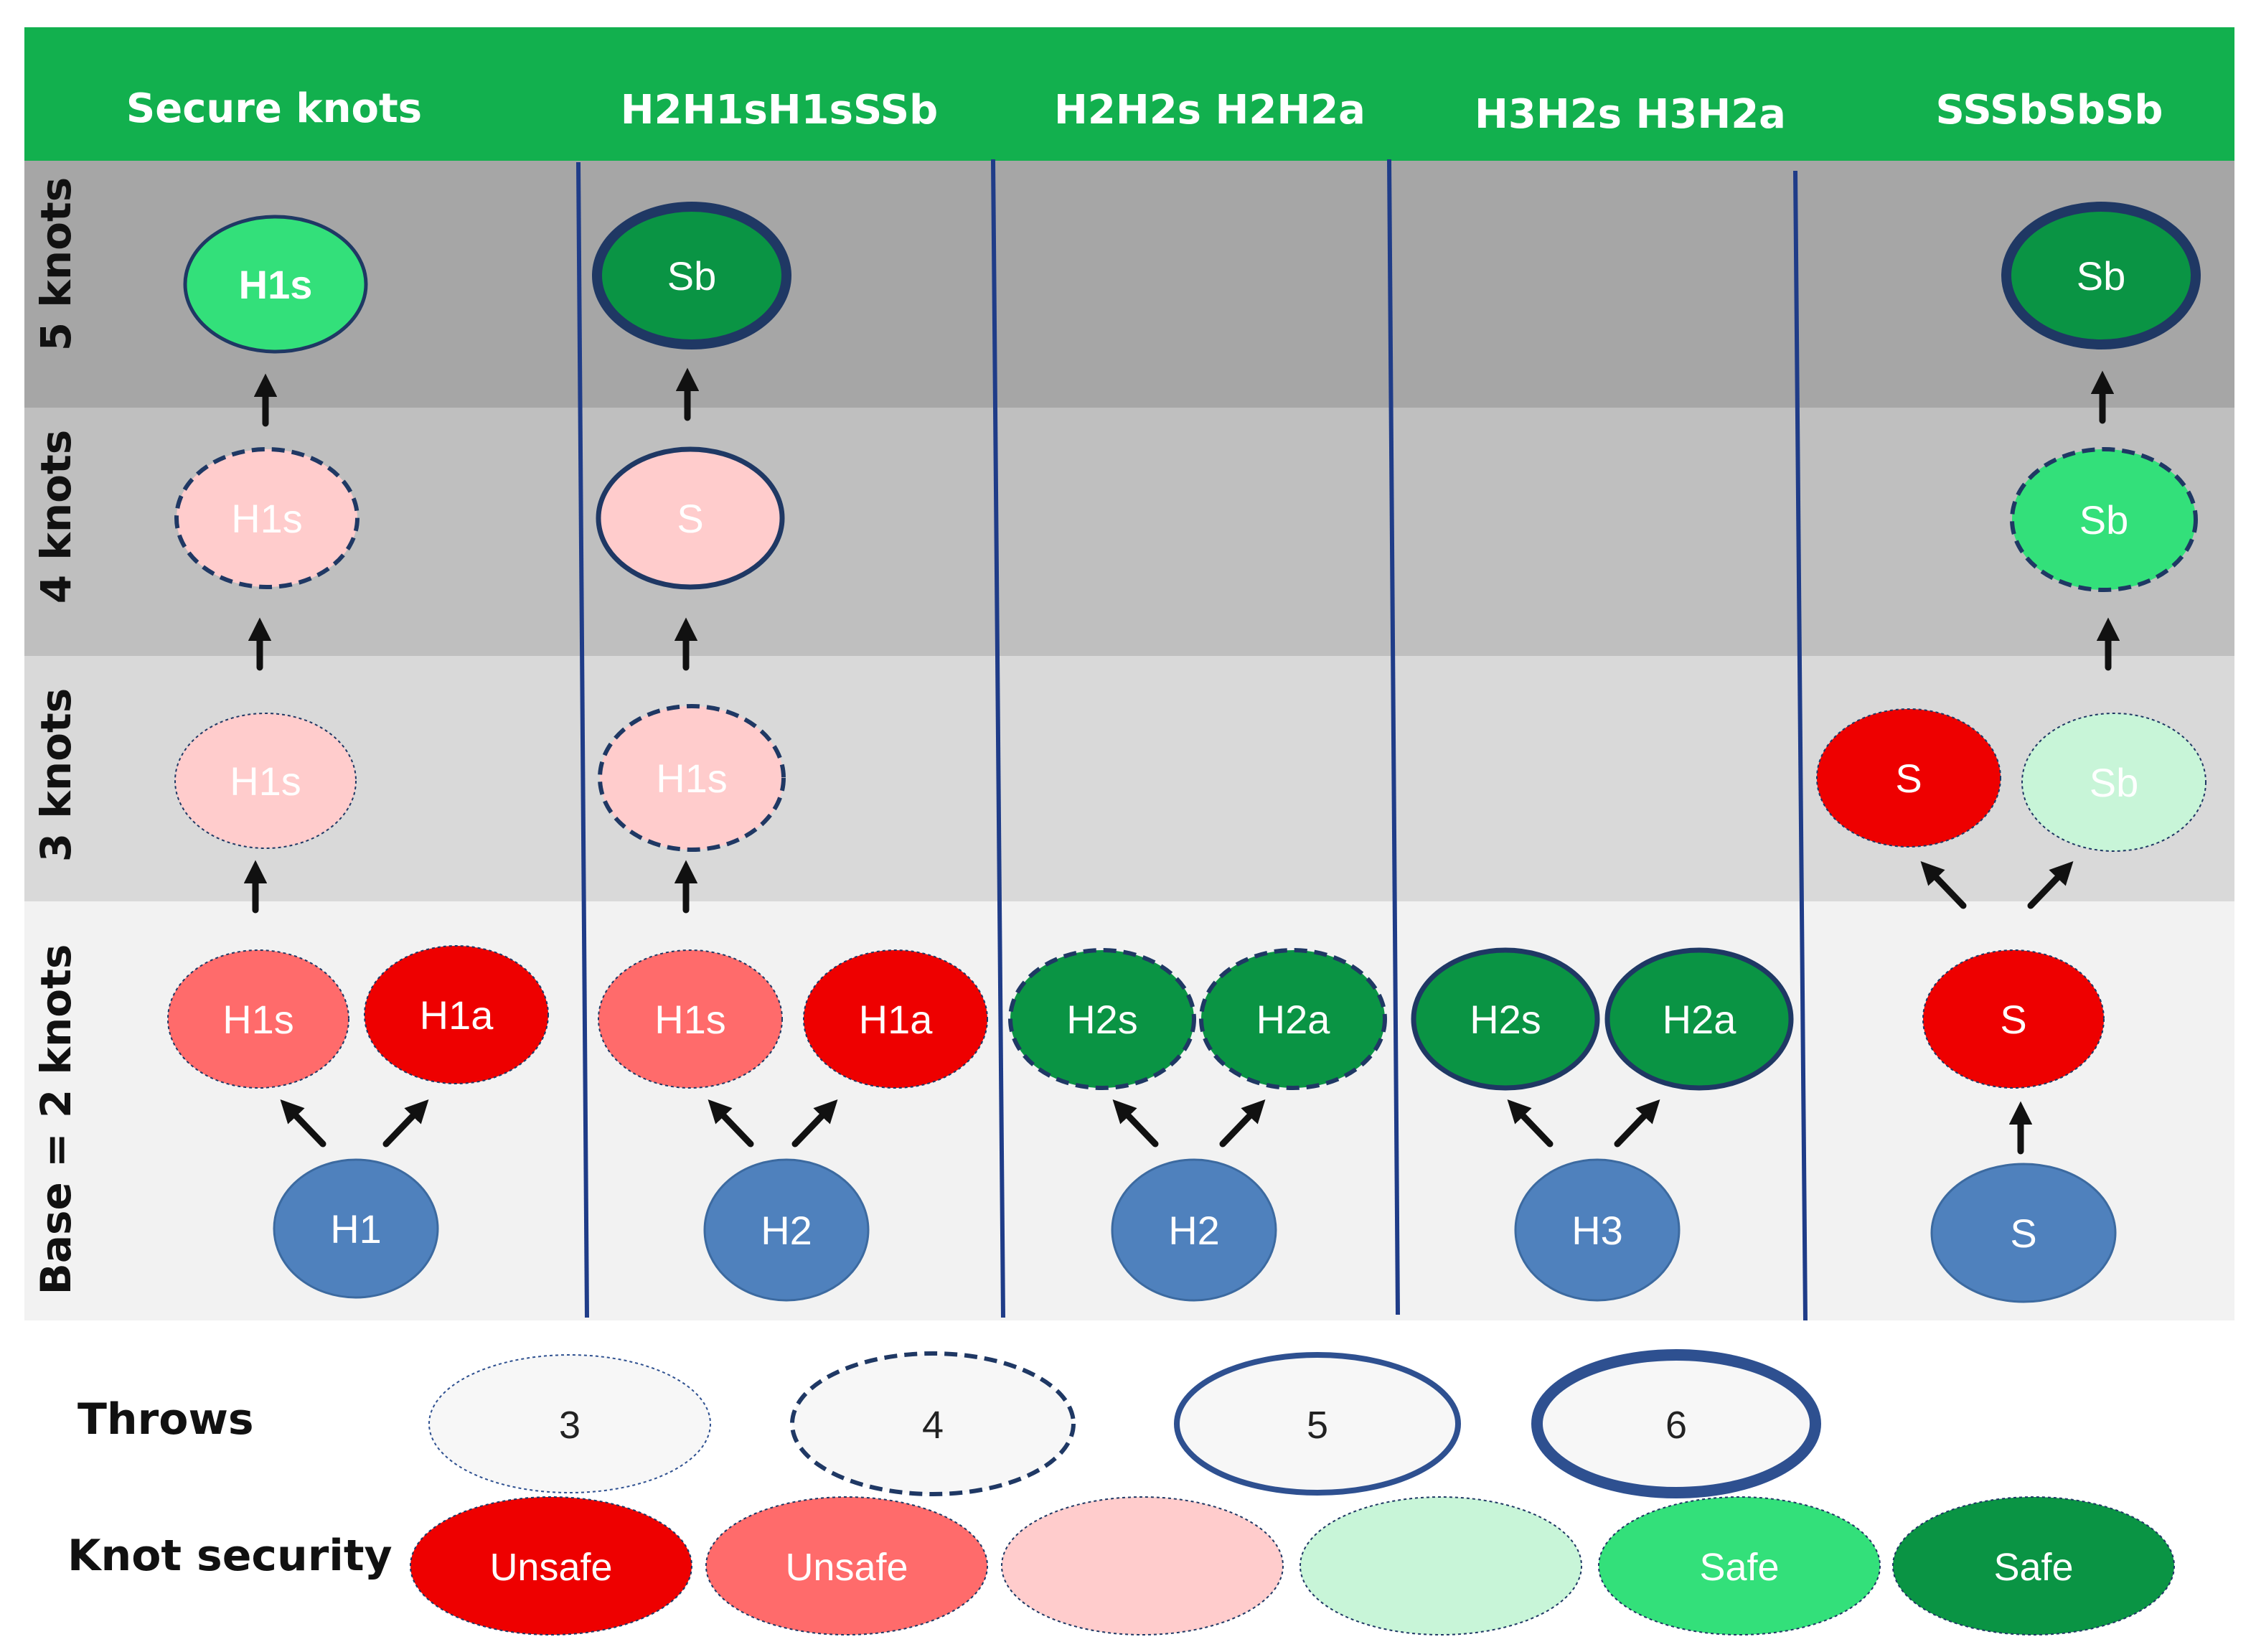 Image resolution: width=2256 pixels, height=1652 pixels. I want to click on node-c4-r2a: H2s, so click(1505, 1019).